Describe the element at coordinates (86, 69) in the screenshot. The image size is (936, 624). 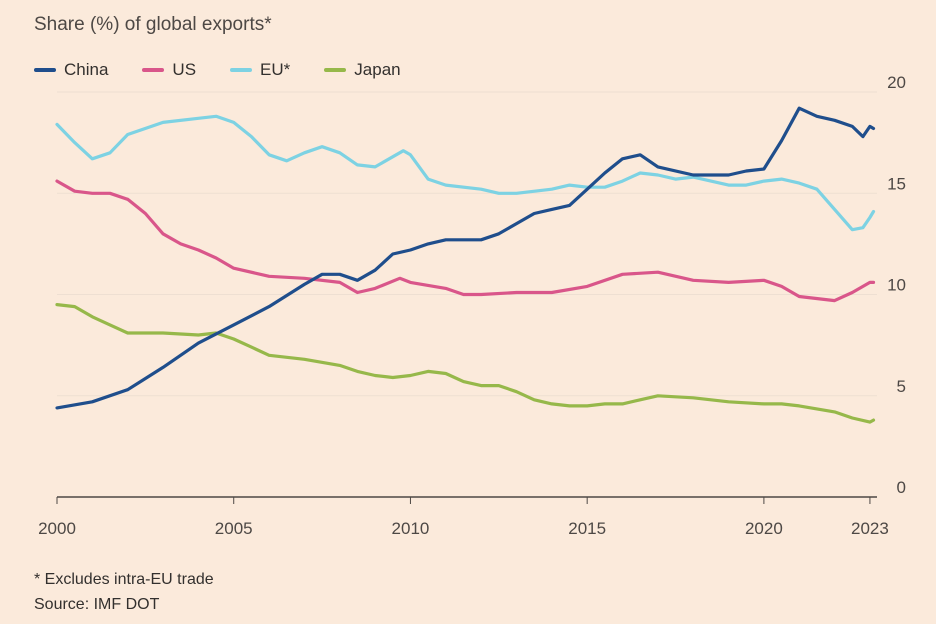
I see `legend-label-china: China` at that location.